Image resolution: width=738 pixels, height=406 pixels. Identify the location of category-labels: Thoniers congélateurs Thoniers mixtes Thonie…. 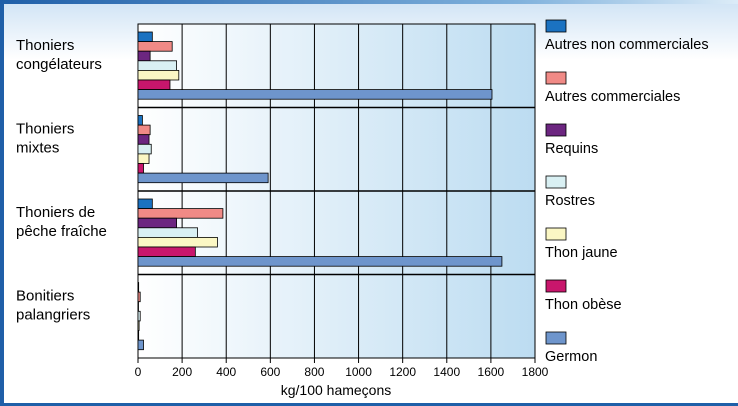
(61, 180).